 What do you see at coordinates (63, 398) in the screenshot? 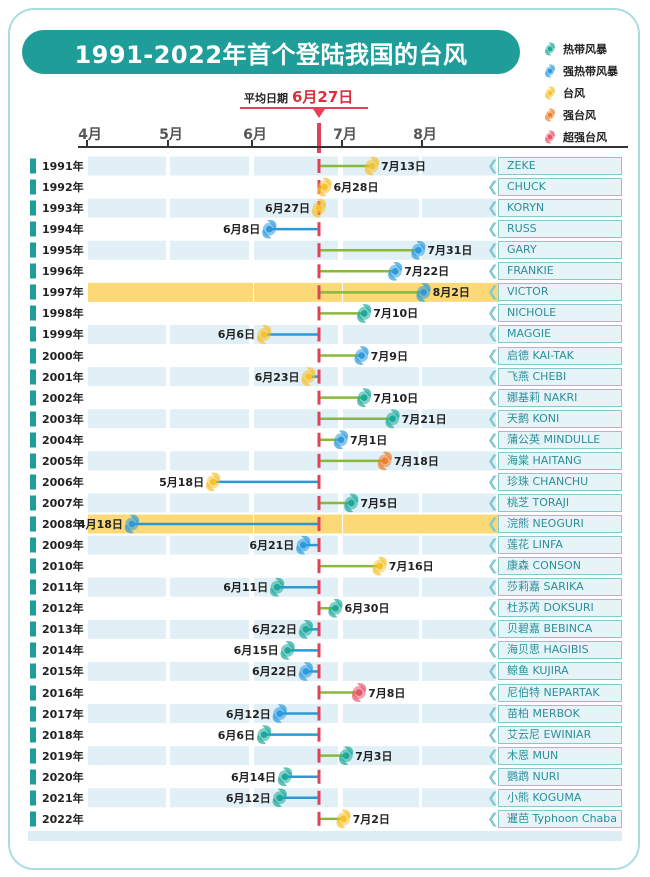
I see `year-label: 2002年` at bounding box center [63, 398].